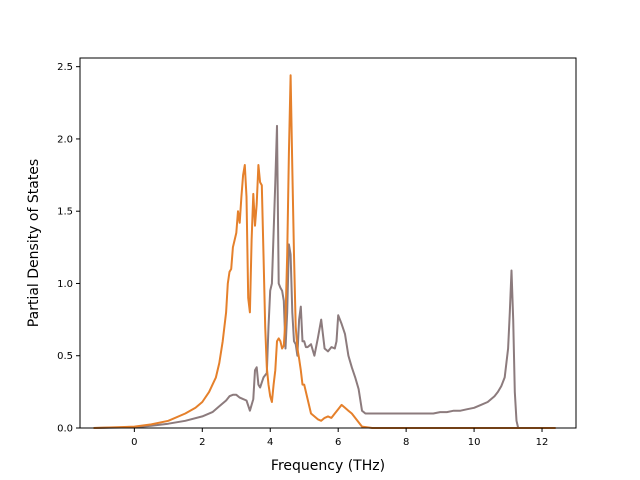 The image size is (640, 480). Describe the element at coordinates (65, 212) in the screenshot. I see `y-tick-label: 1.5` at that location.